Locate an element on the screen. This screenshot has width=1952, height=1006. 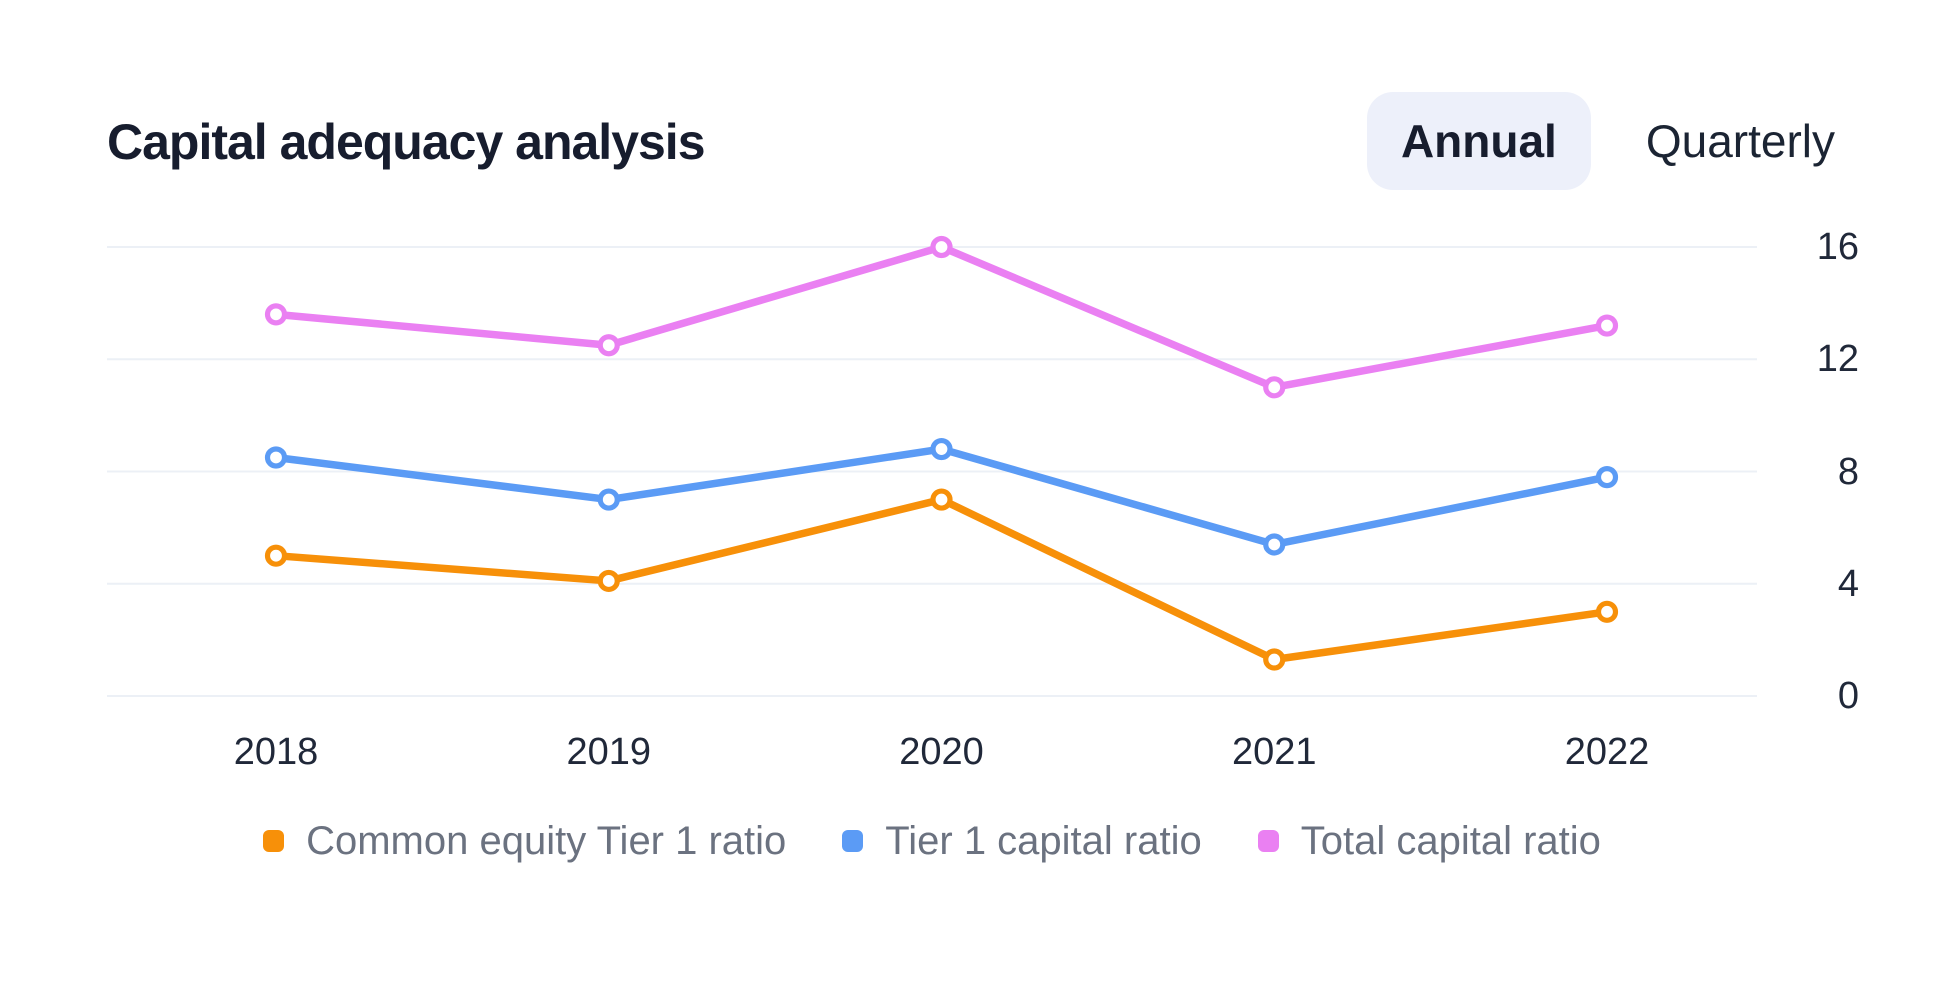
y-tick-label: 0 is located at coordinates (1848, 696).